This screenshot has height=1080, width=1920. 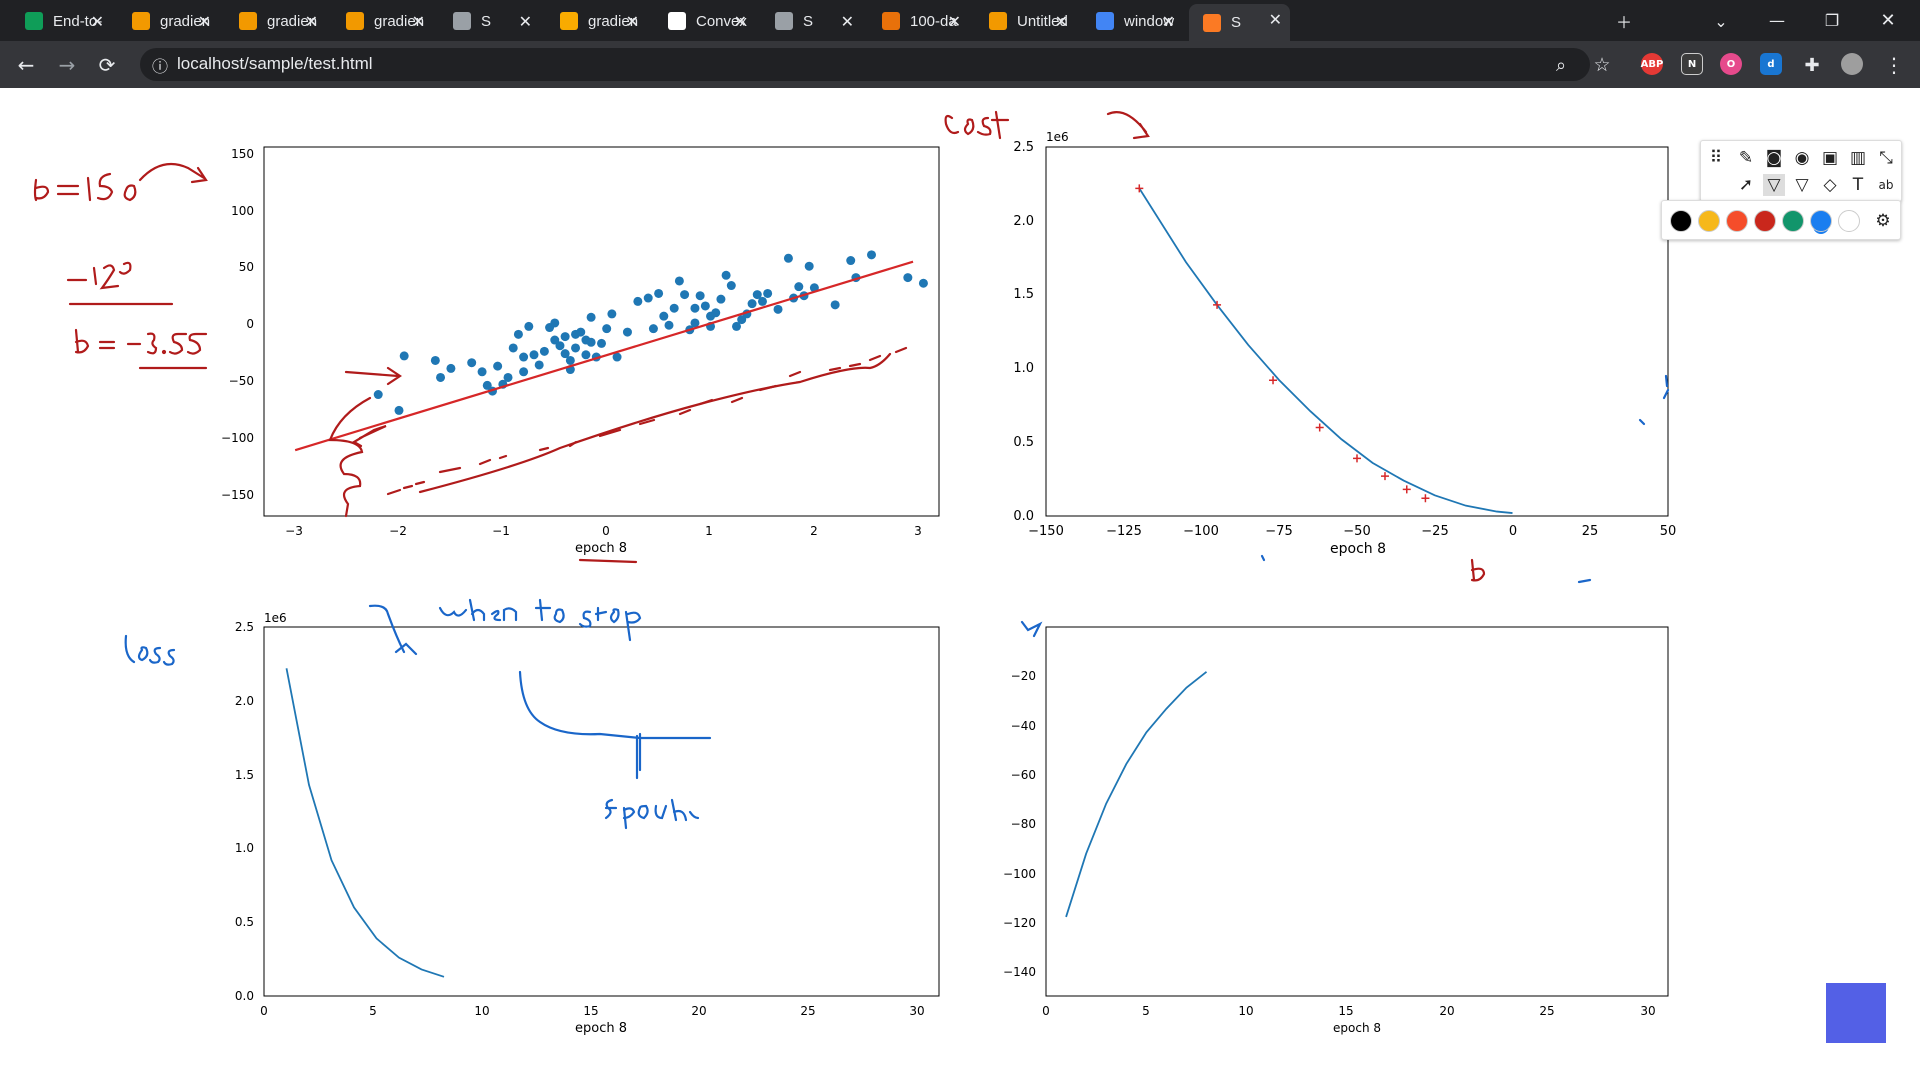 I want to click on tab-title: gradien, so click(x=613, y=21).